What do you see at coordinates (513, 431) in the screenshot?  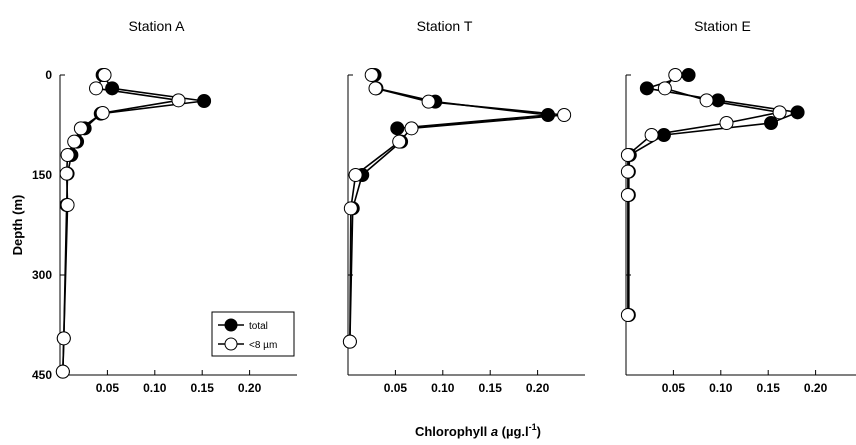 I see `x-axis-label-suffix: (µg.l` at bounding box center [513, 431].